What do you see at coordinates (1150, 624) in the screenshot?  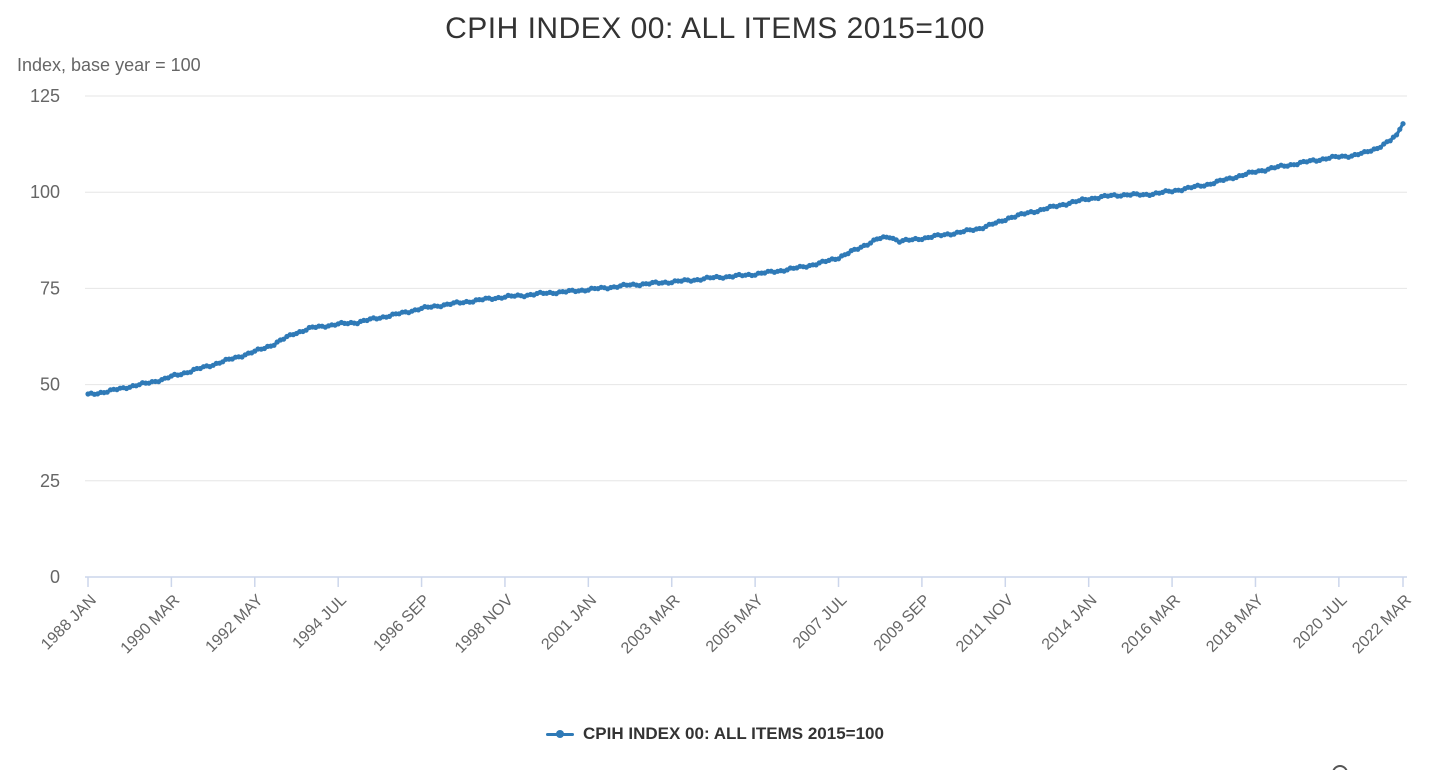 I see `x-tick-label: 2016 MAR` at bounding box center [1150, 624].